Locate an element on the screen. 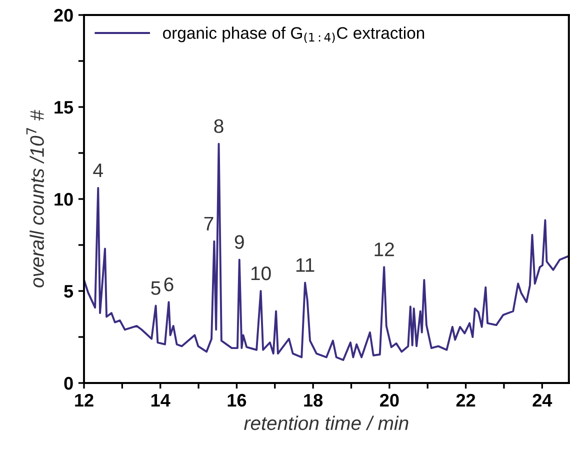 This screenshot has height=452, width=570. annotation: 4 is located at coordinates (98, 170).